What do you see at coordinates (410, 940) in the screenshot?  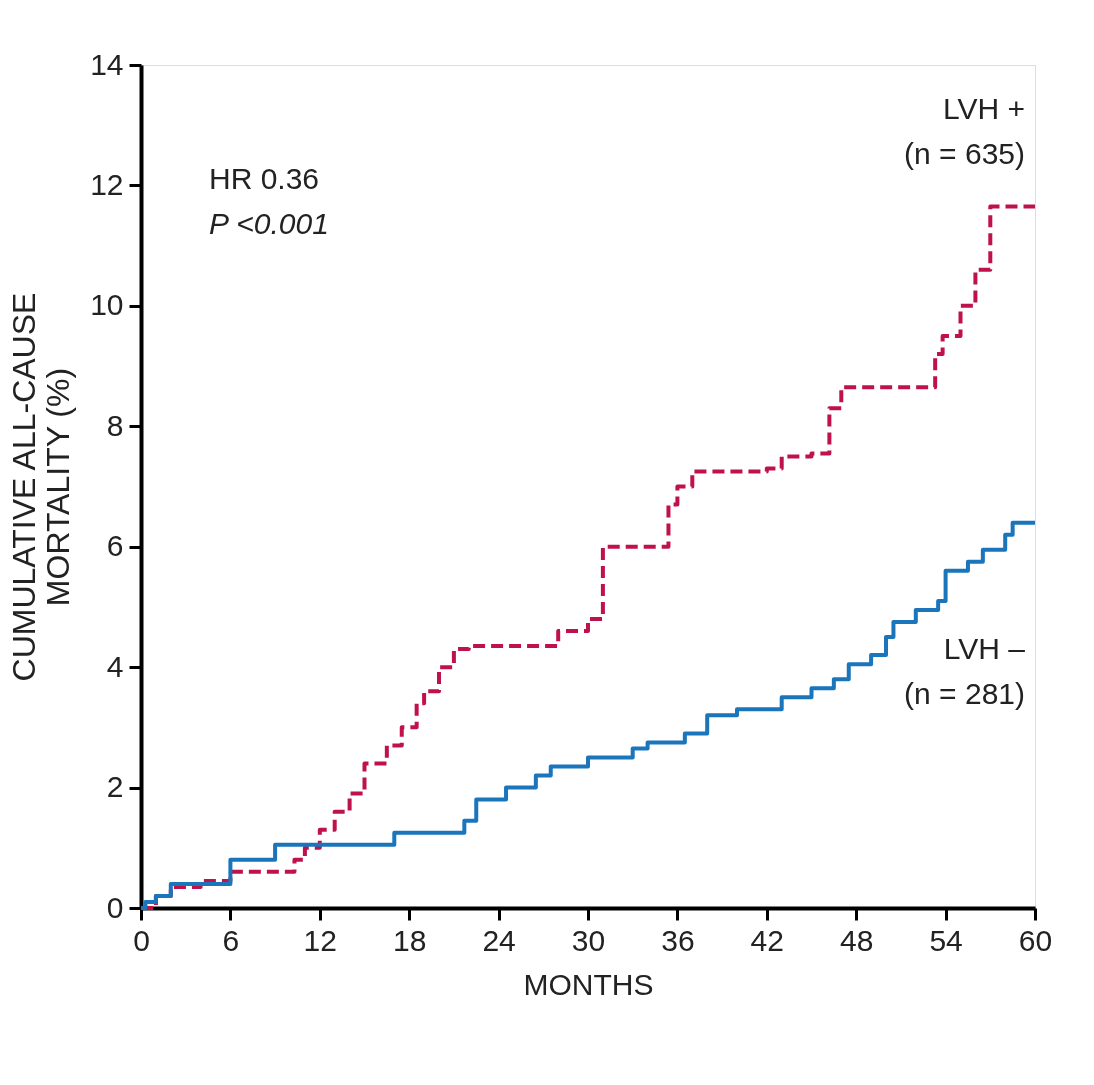 I see `x-tick-label: 18` at bounding box center [410, 940].